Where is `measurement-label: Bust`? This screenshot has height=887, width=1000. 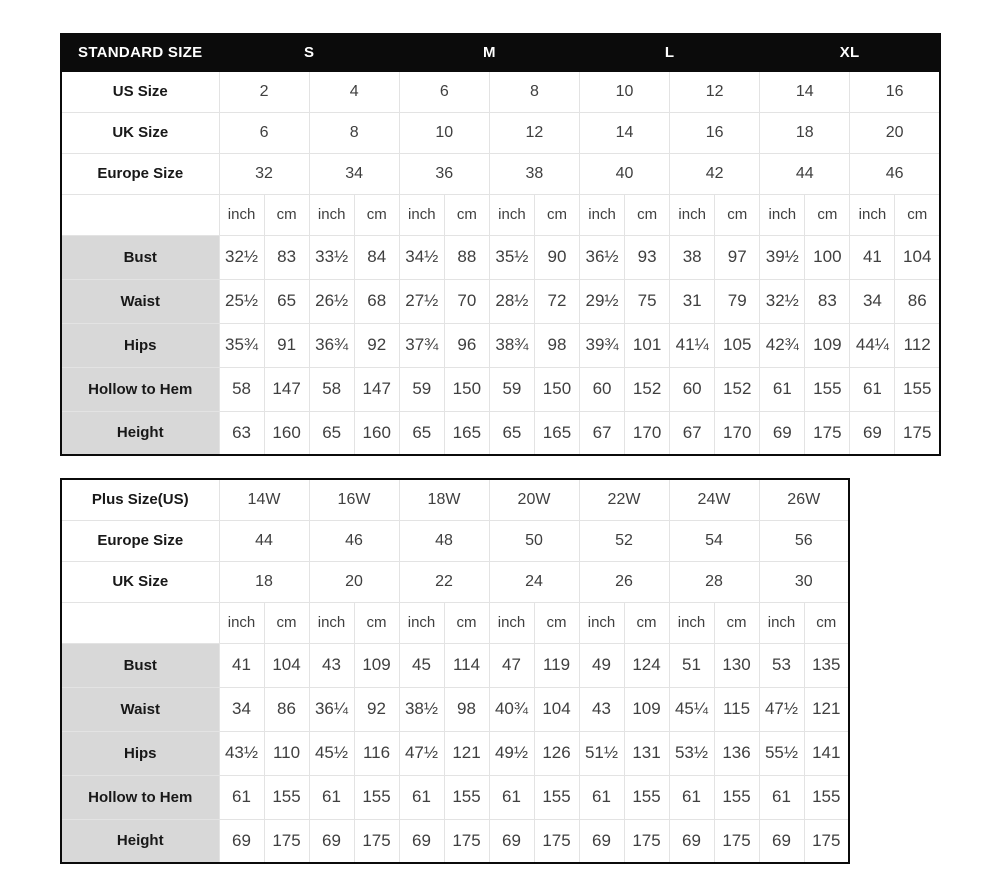
measurement-label: Bust is located at coordinates (140, 665).